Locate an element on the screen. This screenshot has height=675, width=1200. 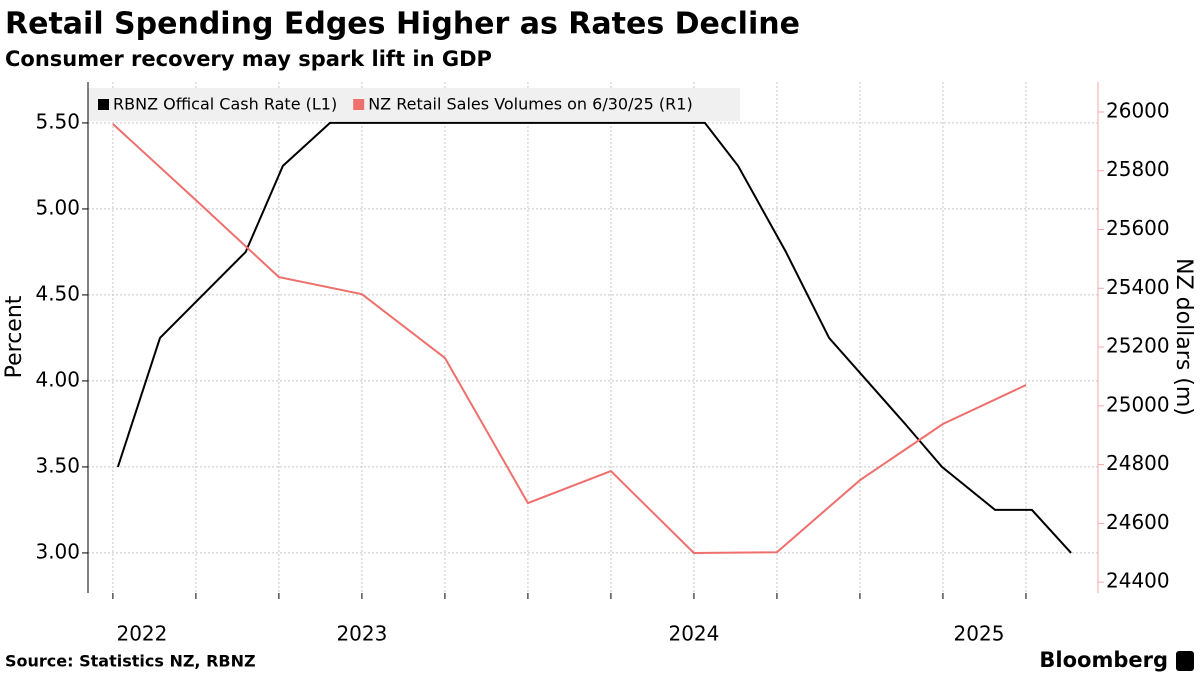
legend-box is located at coordinates (414, 104).